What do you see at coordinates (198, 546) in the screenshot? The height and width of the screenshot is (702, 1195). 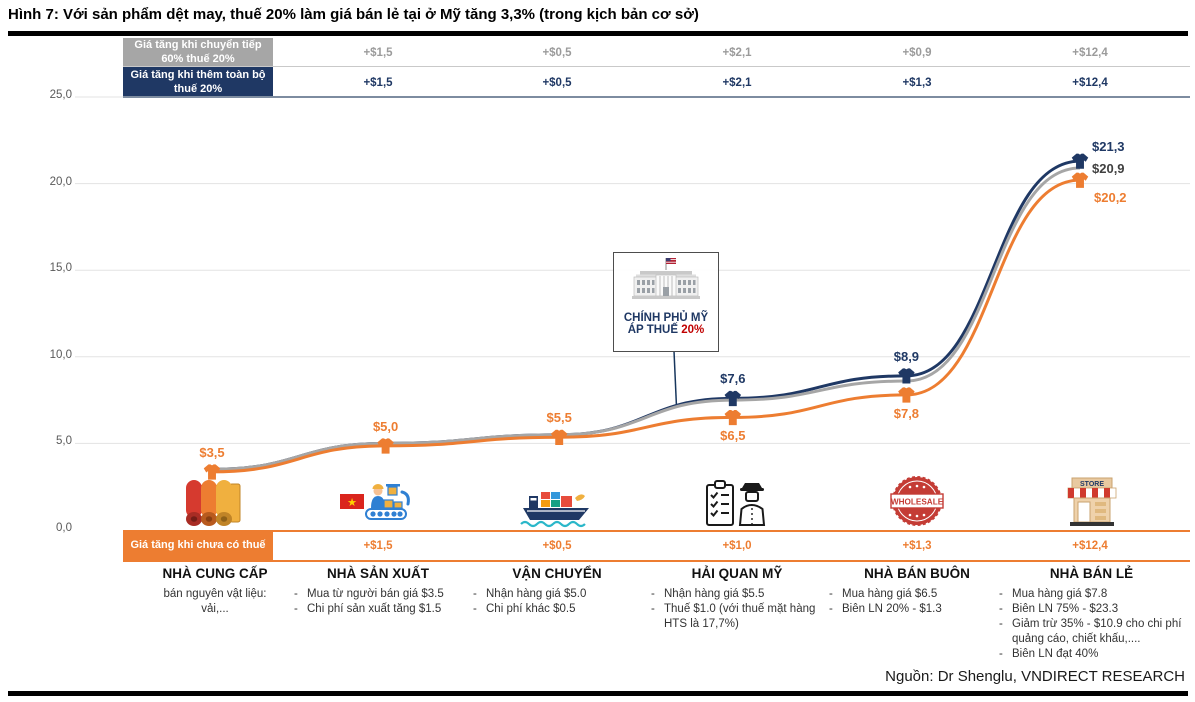 I see `row-label-no-tariff: Giá tăng khi chưa có thuế` at bounding box center [198, 546].